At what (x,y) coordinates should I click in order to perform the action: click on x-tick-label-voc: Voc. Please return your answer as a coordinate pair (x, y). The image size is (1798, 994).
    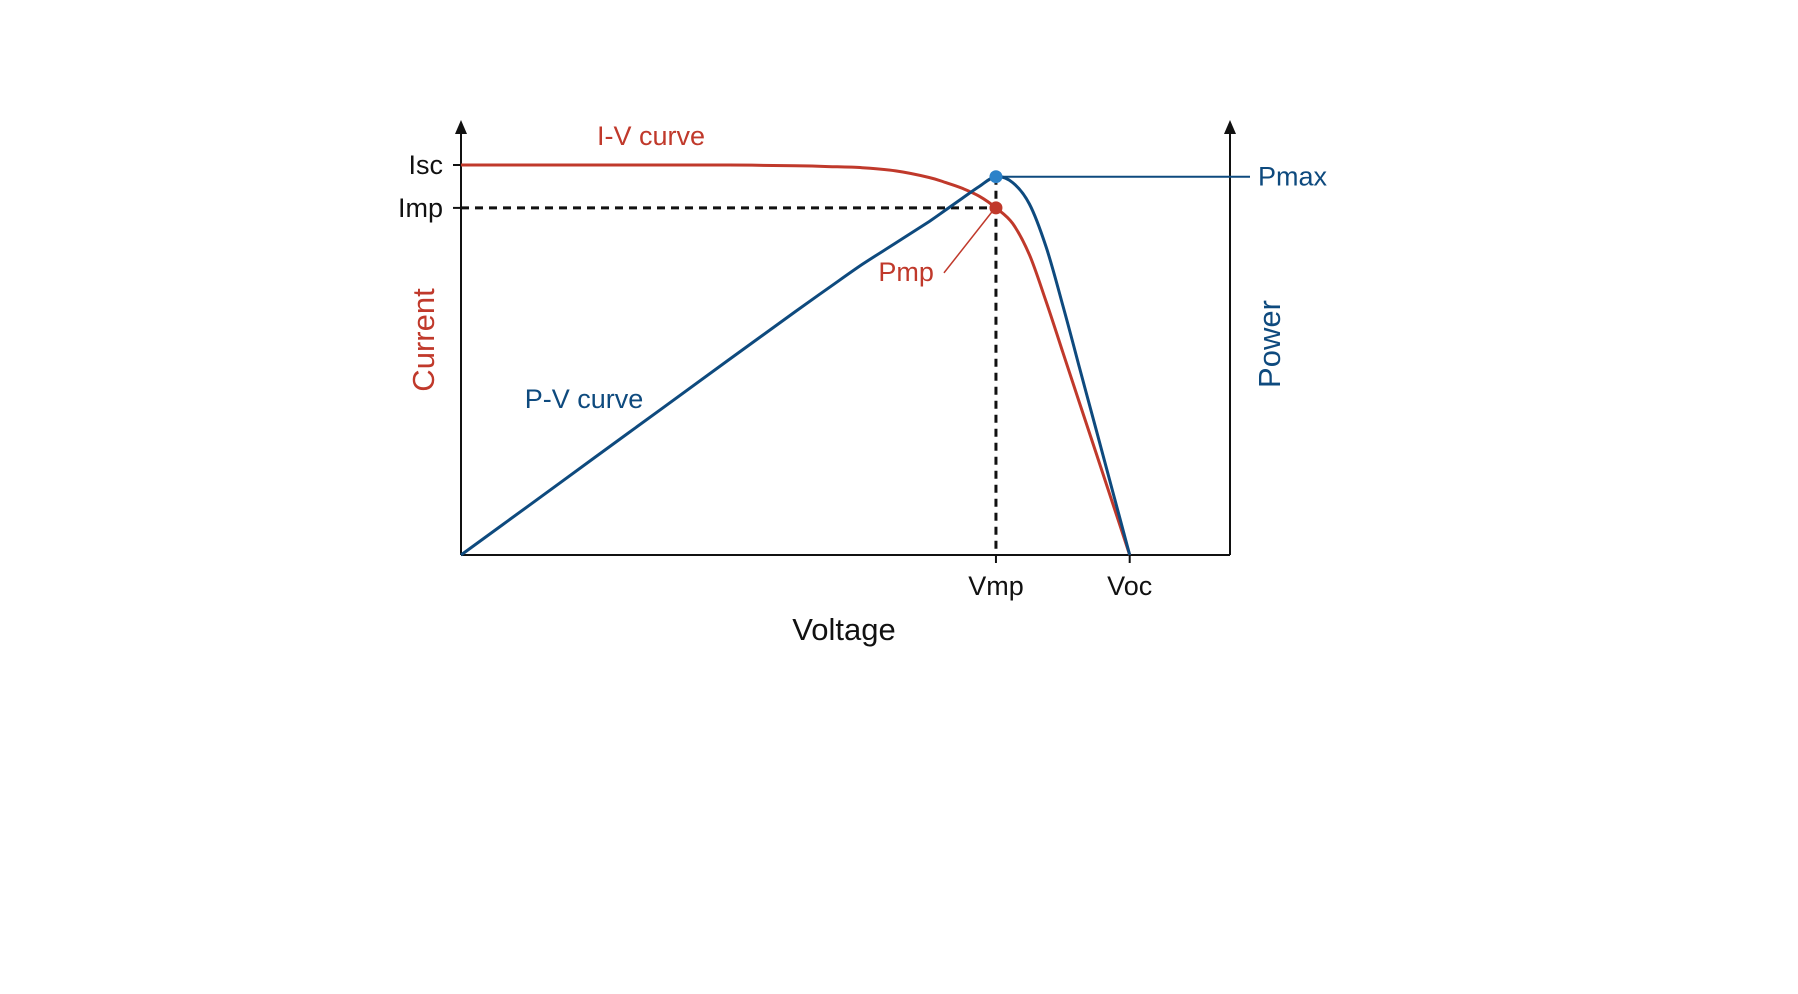
    Looking at the image, I should click on (1129, 586).